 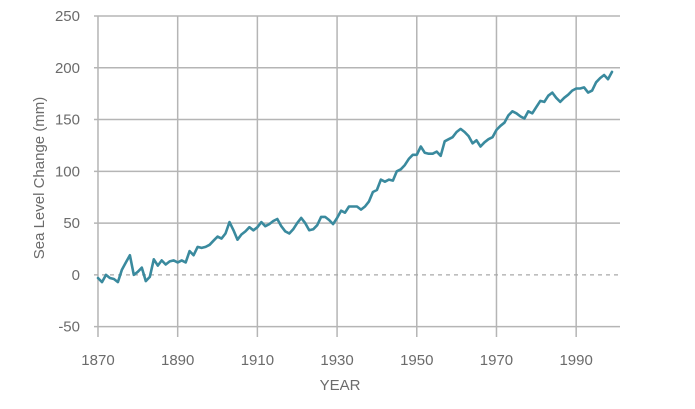 I want to click on x-tick-label: 1950, so click(x=416, y=360).